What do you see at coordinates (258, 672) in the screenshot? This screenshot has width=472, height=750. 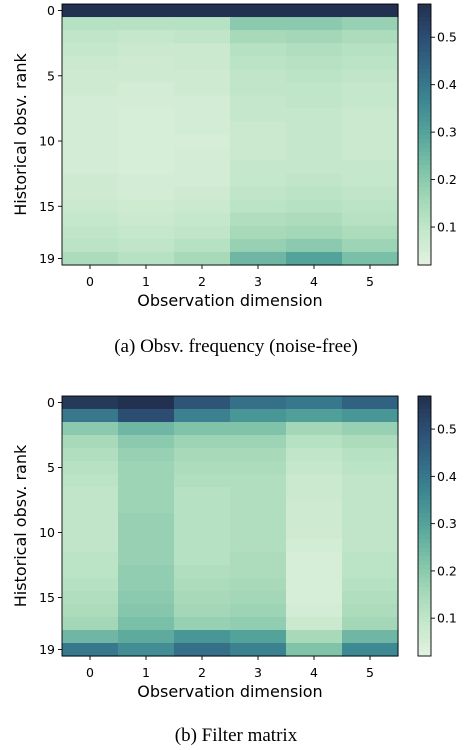 I see `x-tick-label: 3` at bounding box center [258, 672].